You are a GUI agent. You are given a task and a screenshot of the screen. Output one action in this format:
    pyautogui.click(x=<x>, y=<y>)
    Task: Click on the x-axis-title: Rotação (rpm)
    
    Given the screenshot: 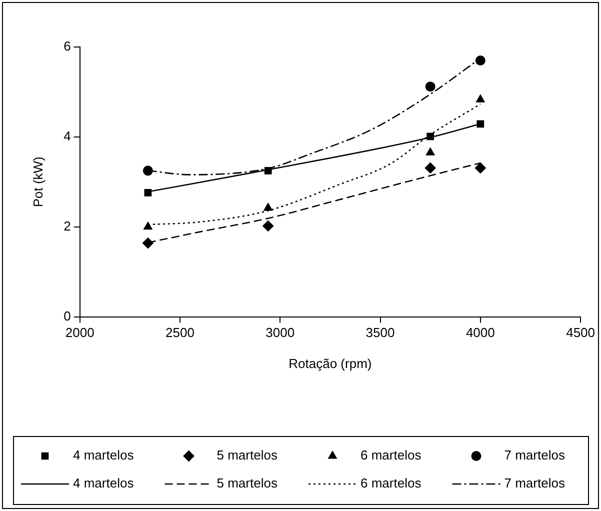 What is the action you would take?
    pyautogui.click(x=330, y=363)
    